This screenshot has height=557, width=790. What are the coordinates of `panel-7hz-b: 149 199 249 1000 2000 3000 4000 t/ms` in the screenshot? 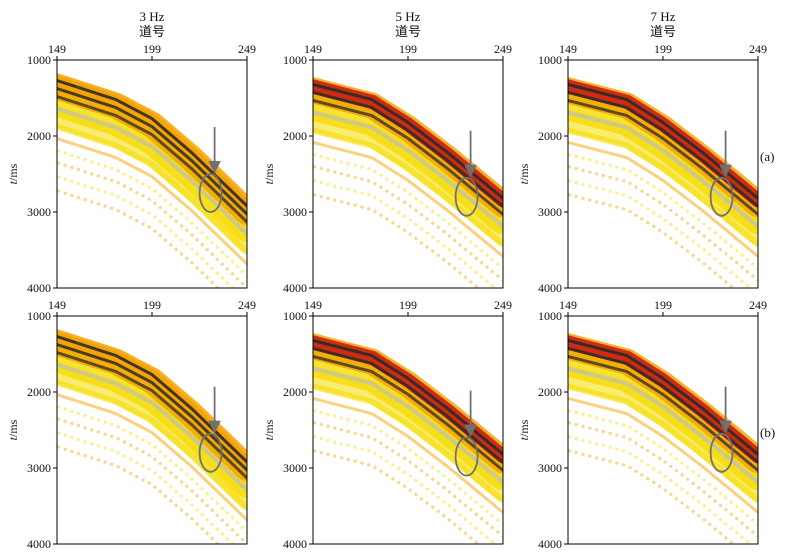 It's located at (642, 424).